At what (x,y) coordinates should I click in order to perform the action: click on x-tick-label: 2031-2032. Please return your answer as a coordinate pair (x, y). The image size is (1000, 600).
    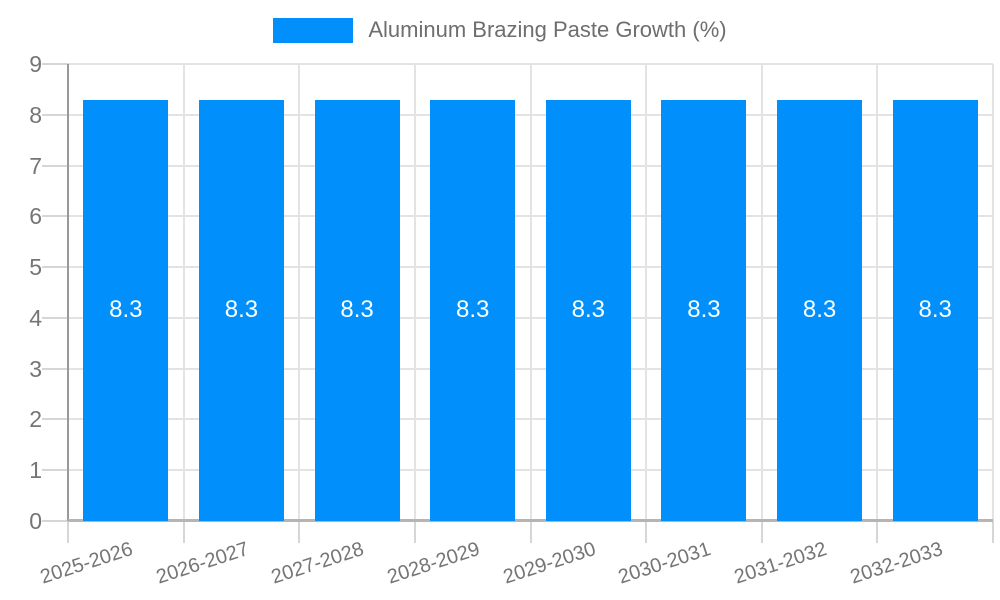
    Looking at the image, I should click on (780, 563).